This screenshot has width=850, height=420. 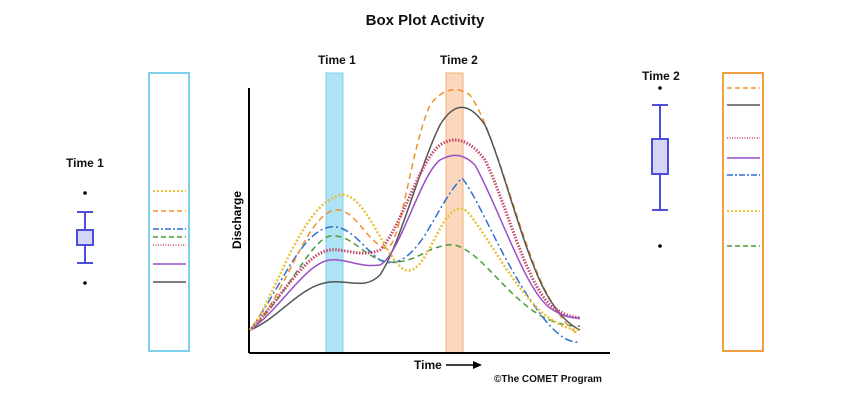 I want to click on time2-boxplot, so click(x=660, y=157).